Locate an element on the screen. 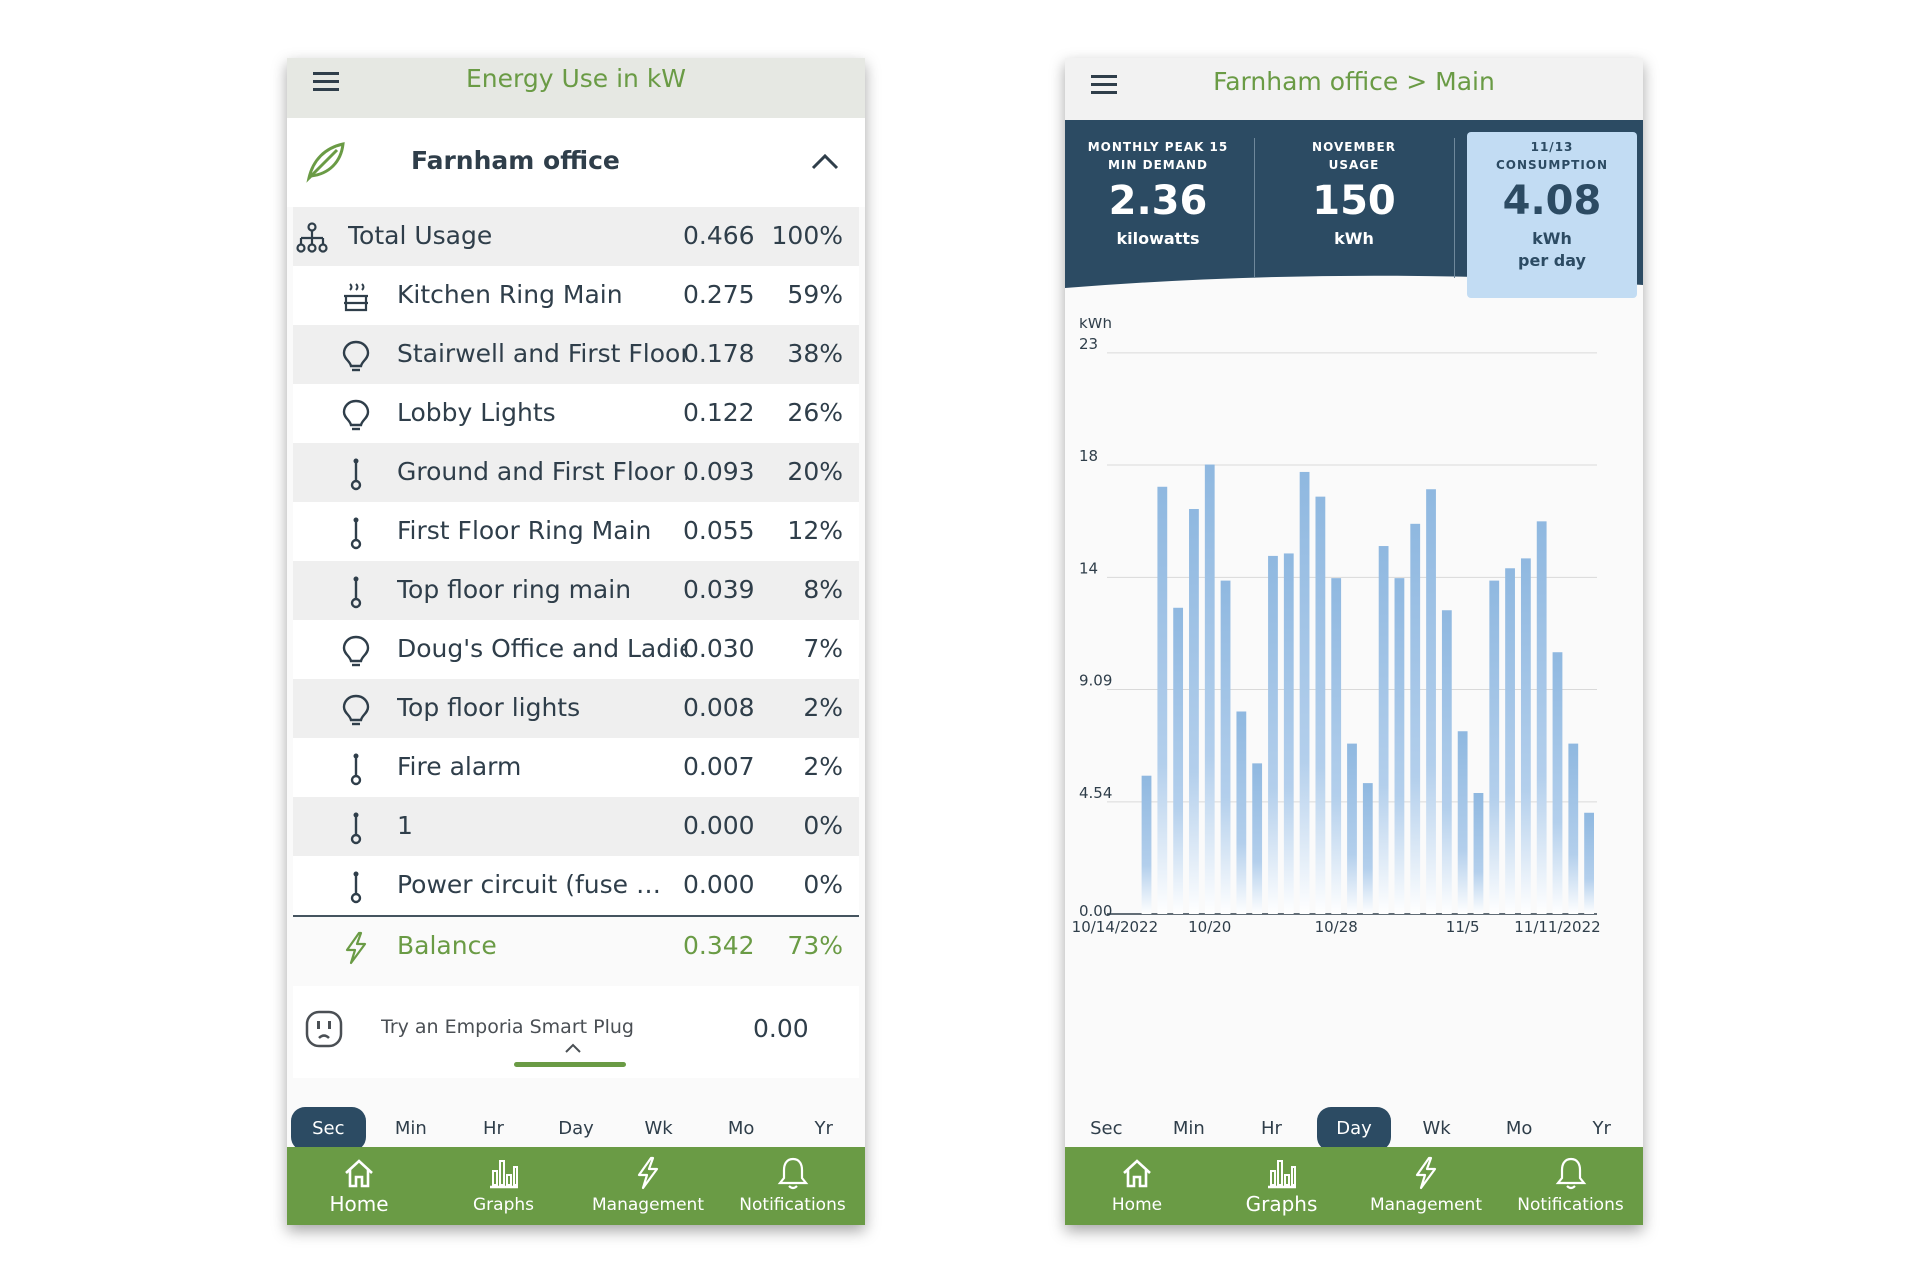  stat-label-2: CONSUMPTION is located at coordinates (1552, 165).